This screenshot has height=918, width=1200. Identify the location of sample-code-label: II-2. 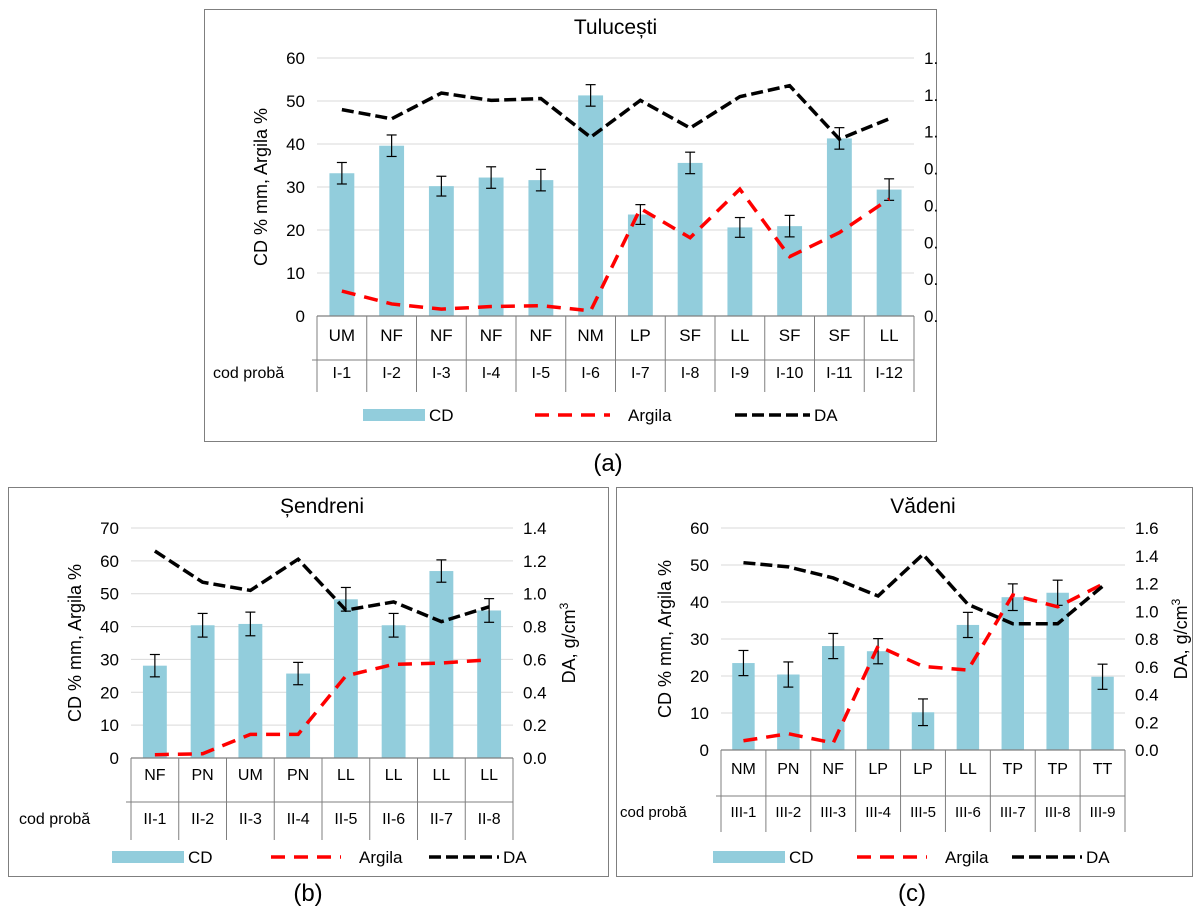
(202, 819).